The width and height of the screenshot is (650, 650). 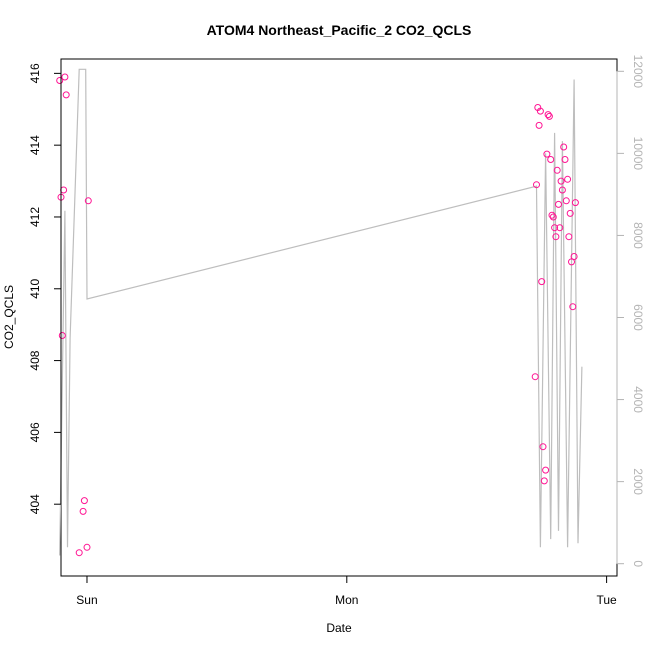 What do you see at coordinates (339, 30) in the screenshot?
I see `chart-title: ATOM4 Northeast_Pacific_2 CO2_QCLS` at bounding box center [339, 30].